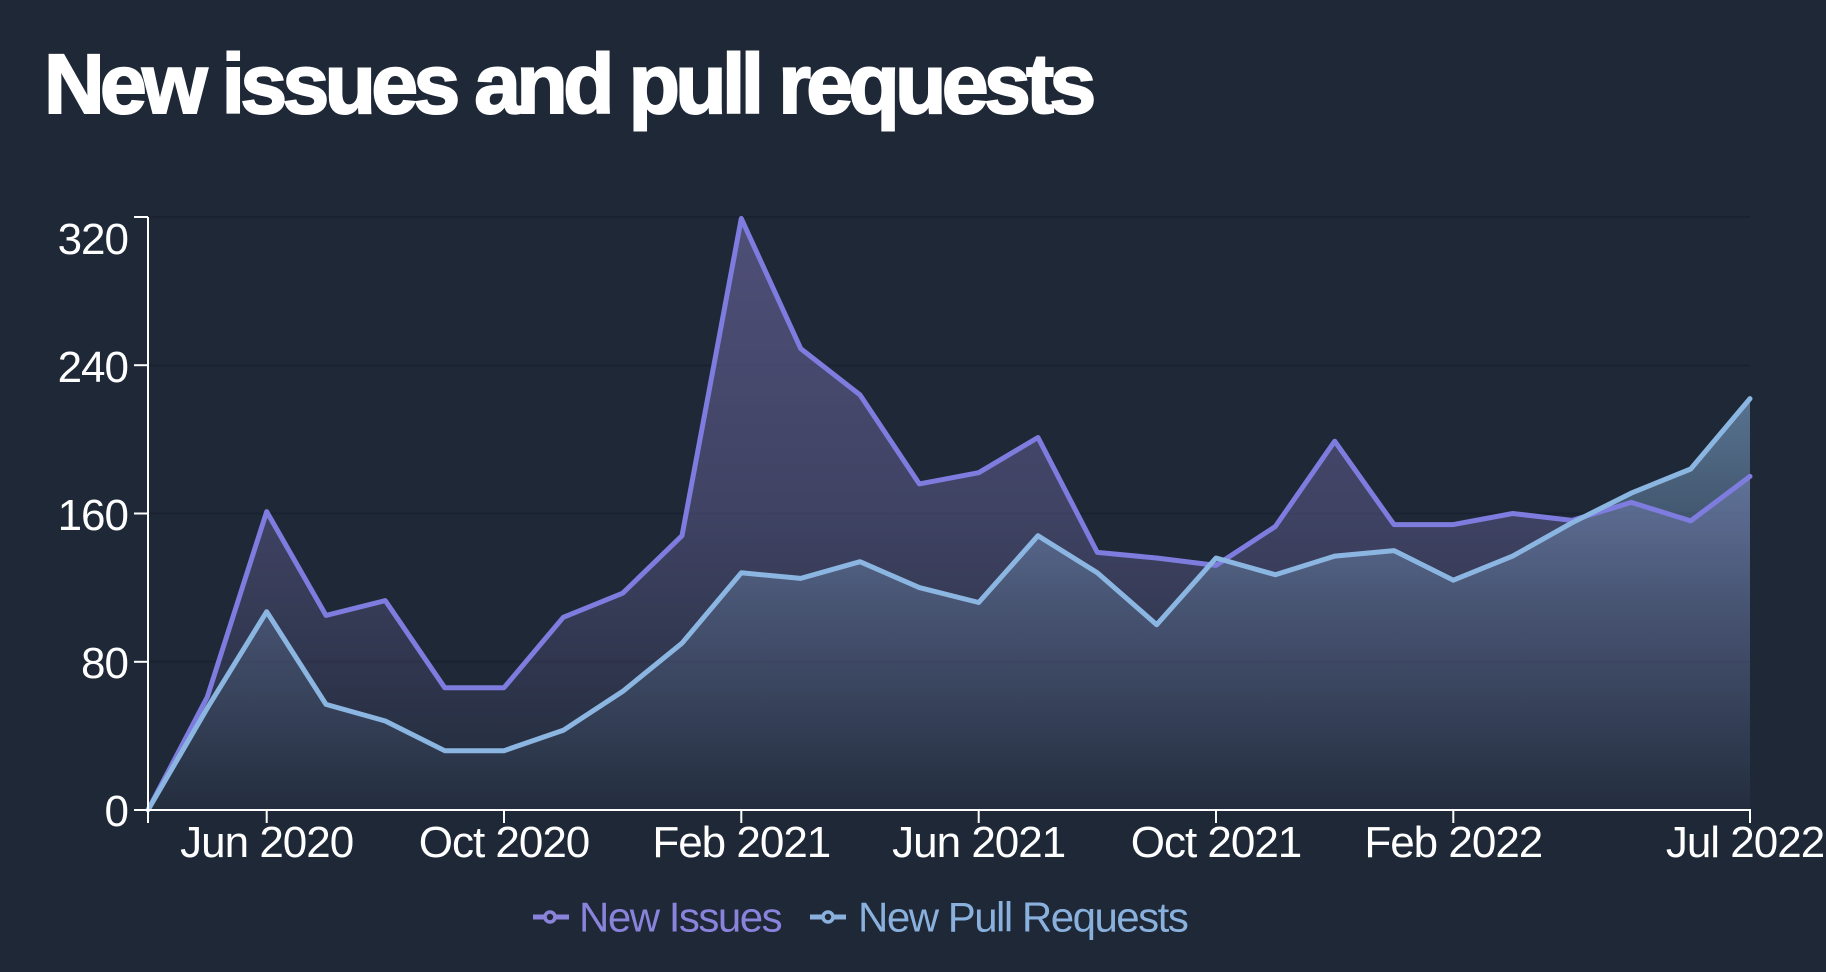 The height and width of the screenshot is (972, 1826). What do you see at coordinates (978, 842) in the screenshot?
I see `svg-text: Jun 2021` at bounding box center [978, 842].